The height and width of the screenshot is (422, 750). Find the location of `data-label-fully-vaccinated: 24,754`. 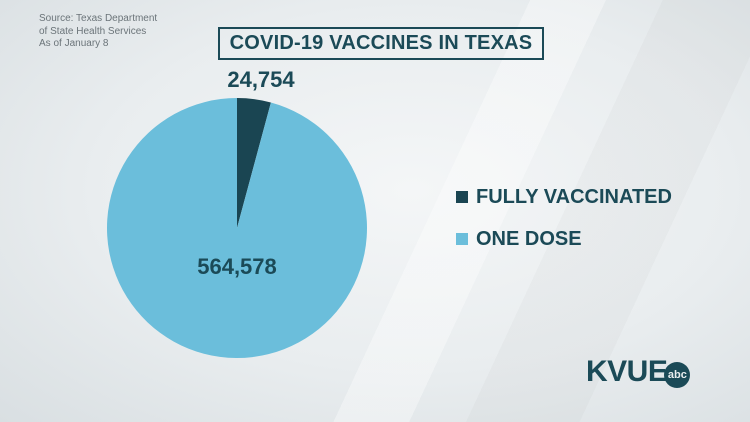

data-label-fully-vaccinated: 24,754 is located at coordinates (261, 79).